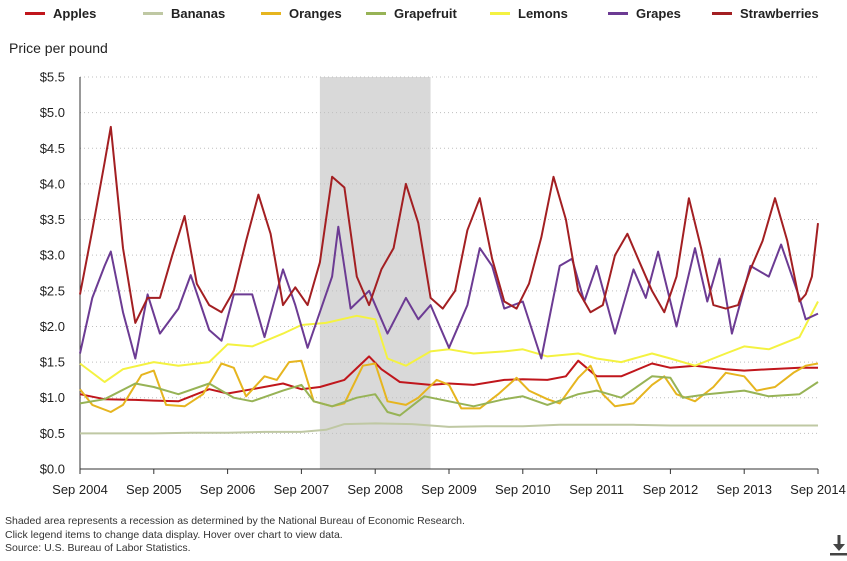  What do you see at coordinates (596, 489) in the screenshot?
I see `x-tick-label: Sep 2011` at bounding box center [596, 489].